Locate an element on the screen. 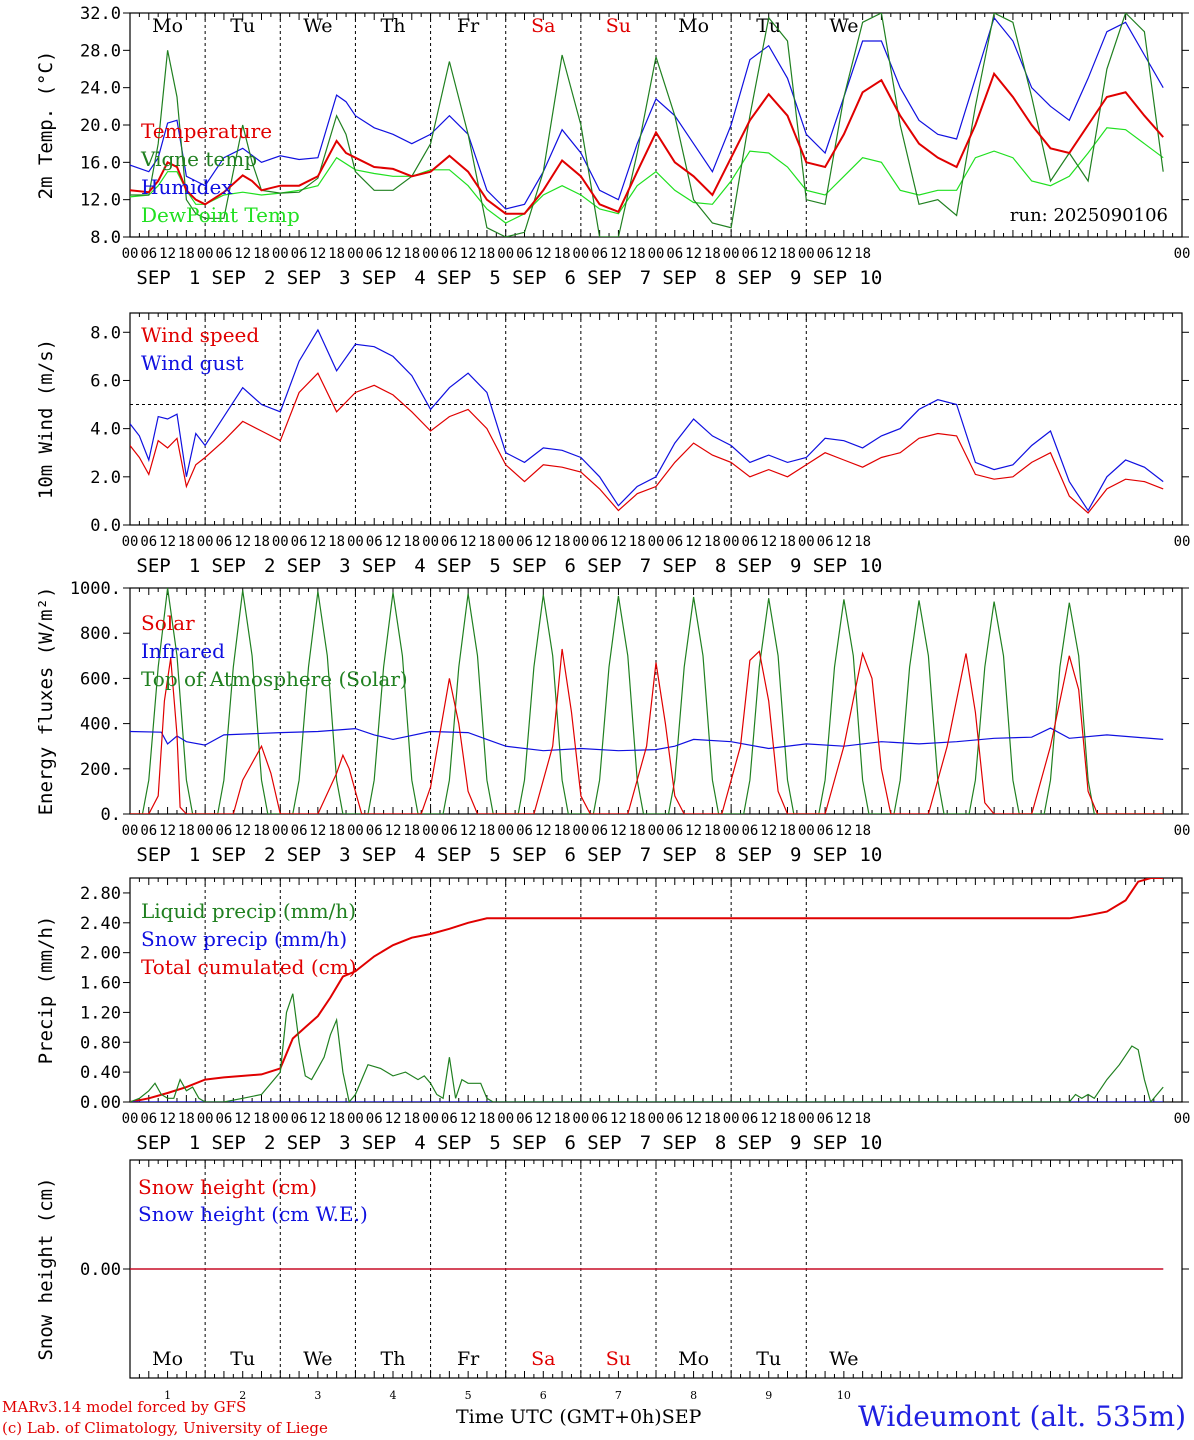 This screenshot has height=1440, width=1194. date-day-label: 4 is located at coordinates (419, 855).